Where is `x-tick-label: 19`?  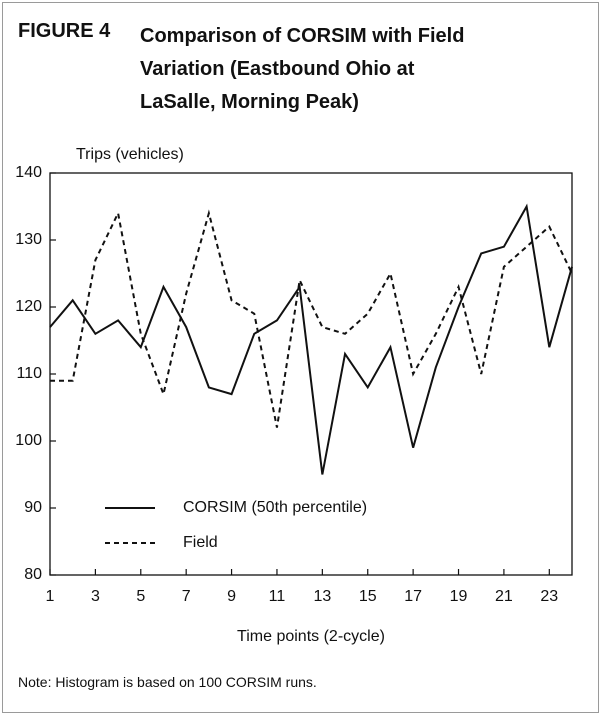 x-tick-label: 19 is located at coordinates (459, 596).